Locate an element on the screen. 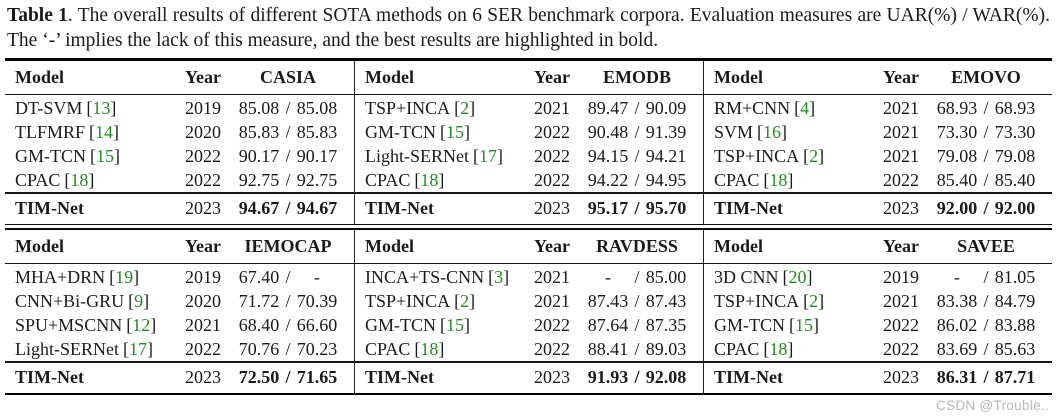 This screenshot has width=1057, height=416. model-cell: TSP+INCA [2] is located at coordinates (788, 301).